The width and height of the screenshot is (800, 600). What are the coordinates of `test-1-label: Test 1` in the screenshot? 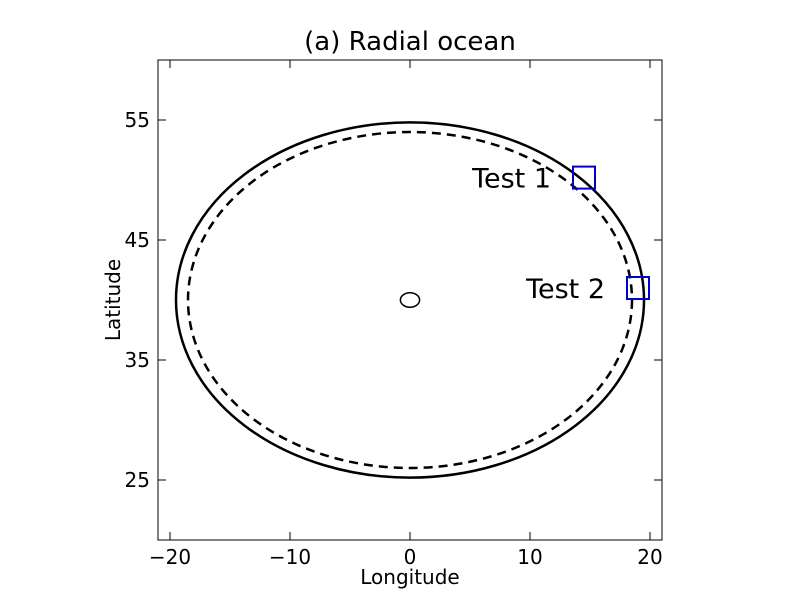 It's located at (511, 179).